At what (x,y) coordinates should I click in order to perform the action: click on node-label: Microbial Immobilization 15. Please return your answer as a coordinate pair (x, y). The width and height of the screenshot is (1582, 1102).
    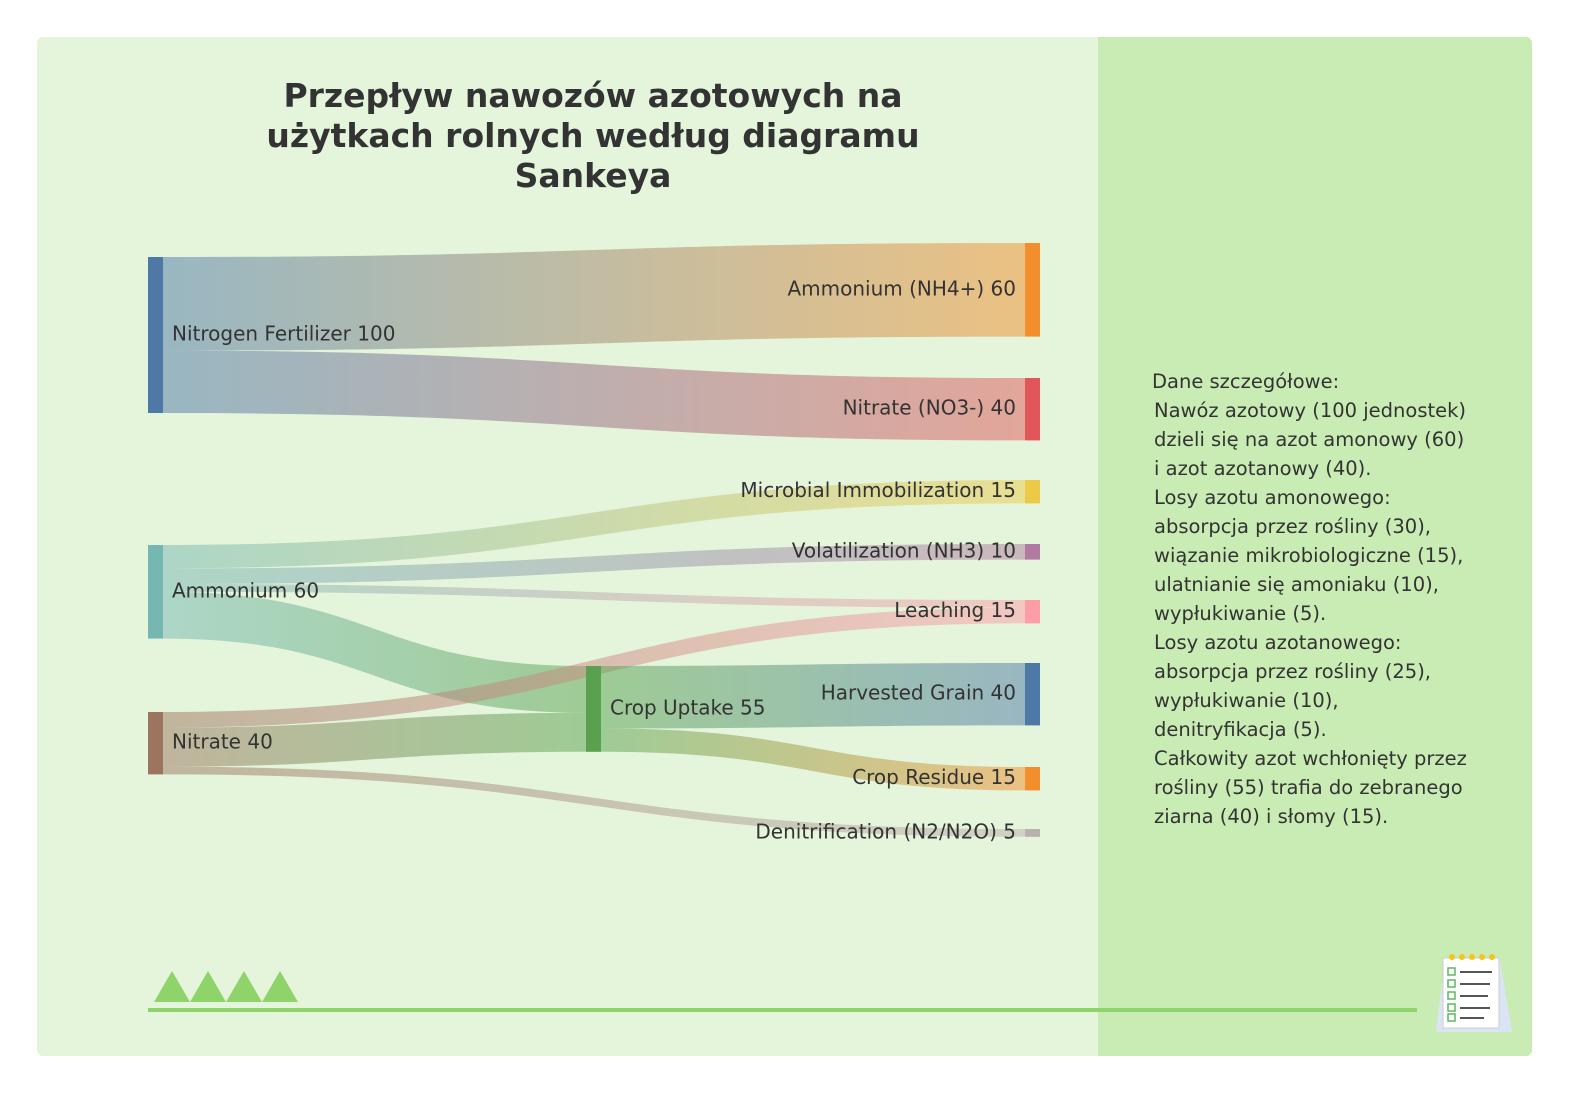
    Looking at the image, I should click on (878, 490).